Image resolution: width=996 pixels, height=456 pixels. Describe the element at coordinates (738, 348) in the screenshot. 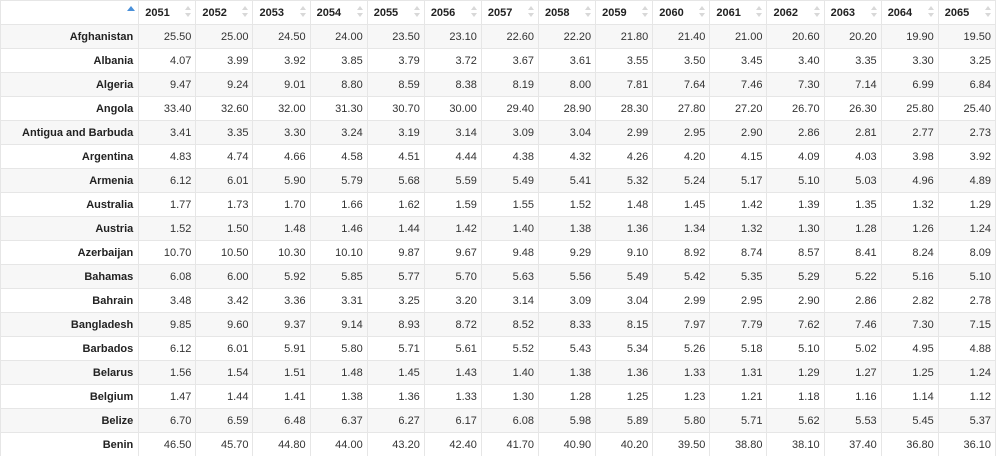

I see `table-cell: 5.18` at that location.